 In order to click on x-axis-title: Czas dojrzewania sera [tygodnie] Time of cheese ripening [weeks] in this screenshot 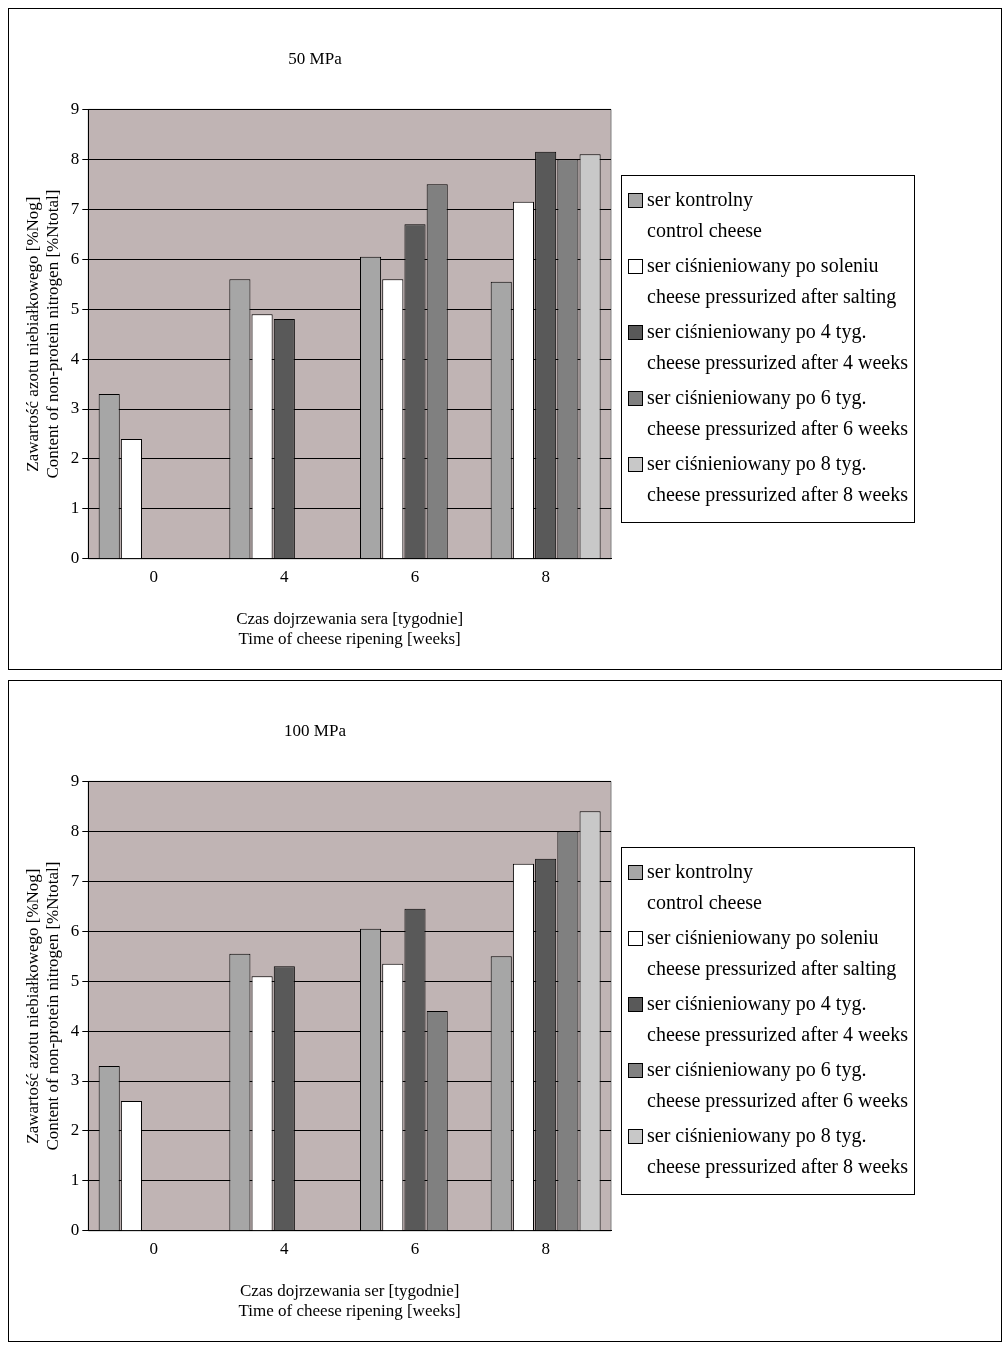, I will do `click(350, 628)`.